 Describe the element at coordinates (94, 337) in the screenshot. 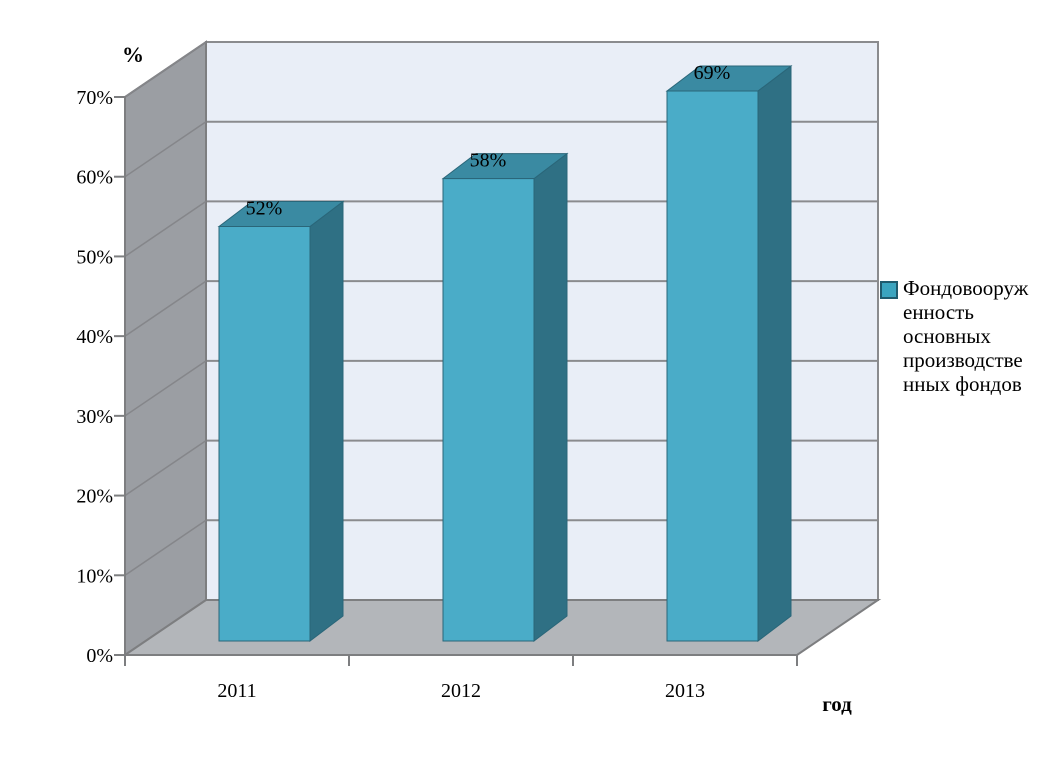

I see `y-tick-label: 40%` at that location.